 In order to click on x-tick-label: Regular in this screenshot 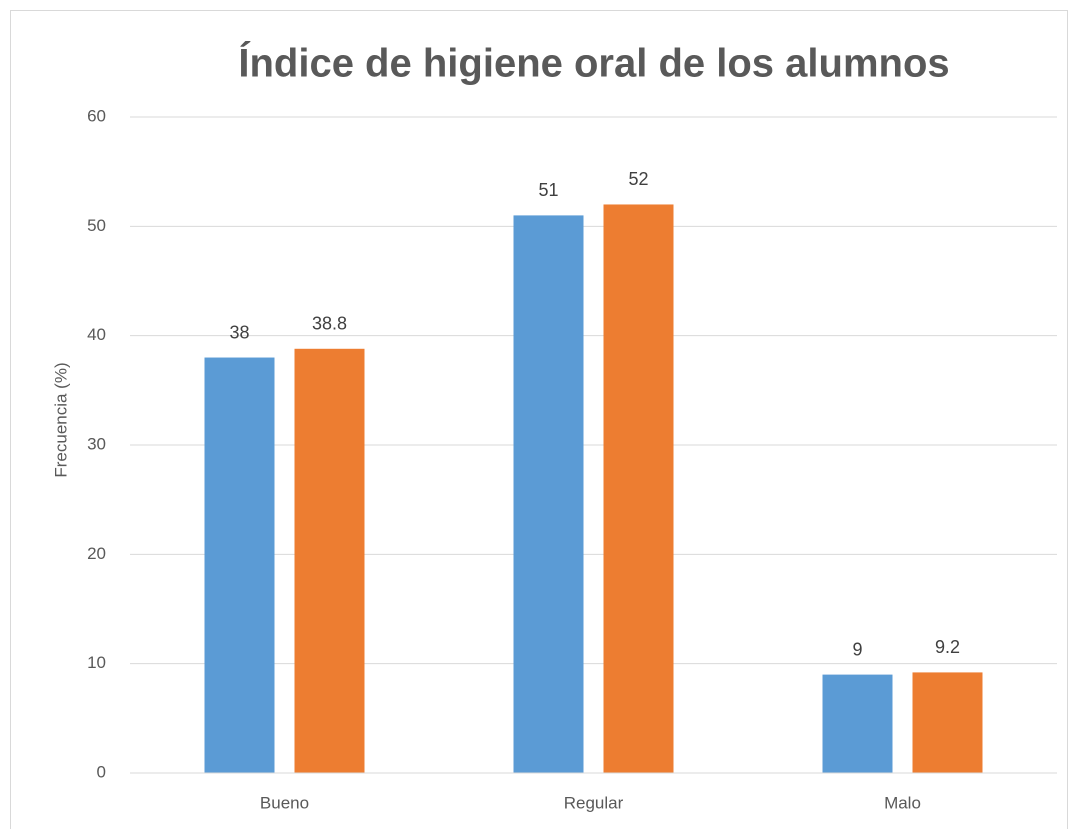, I will do `click(594, 802)`.